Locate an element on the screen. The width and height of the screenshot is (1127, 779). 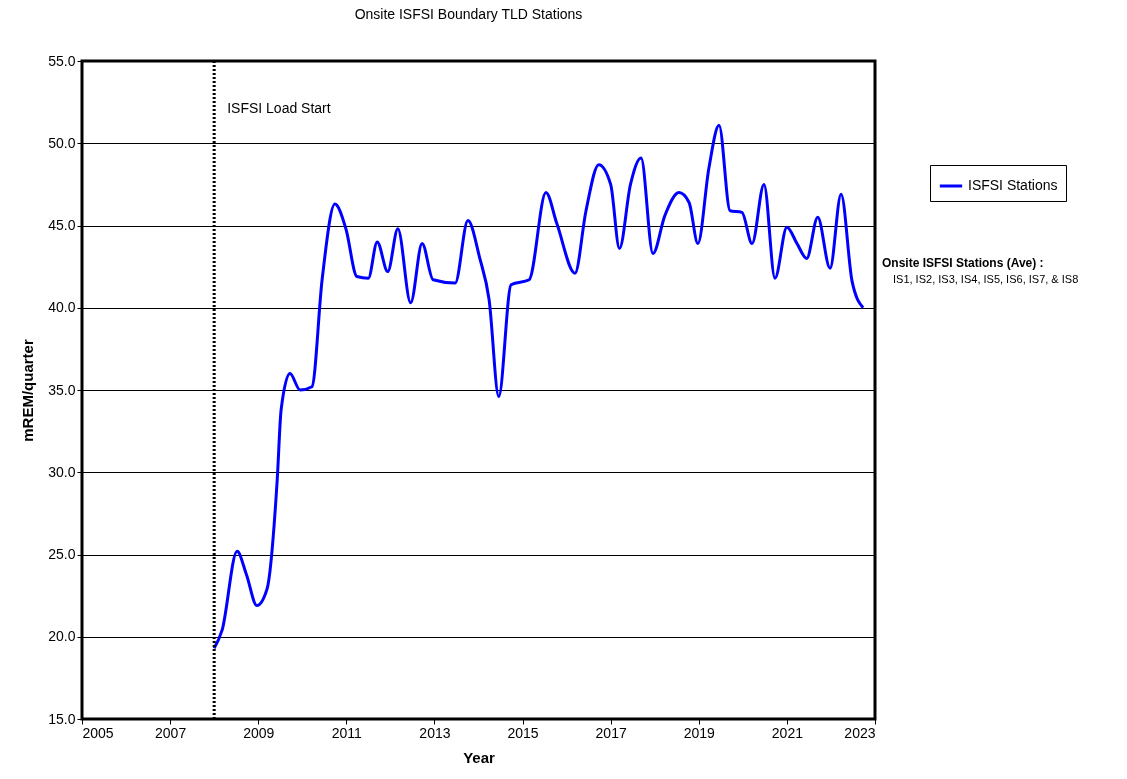
x-tick-label: 2017 is located at coordinates (611, 732).